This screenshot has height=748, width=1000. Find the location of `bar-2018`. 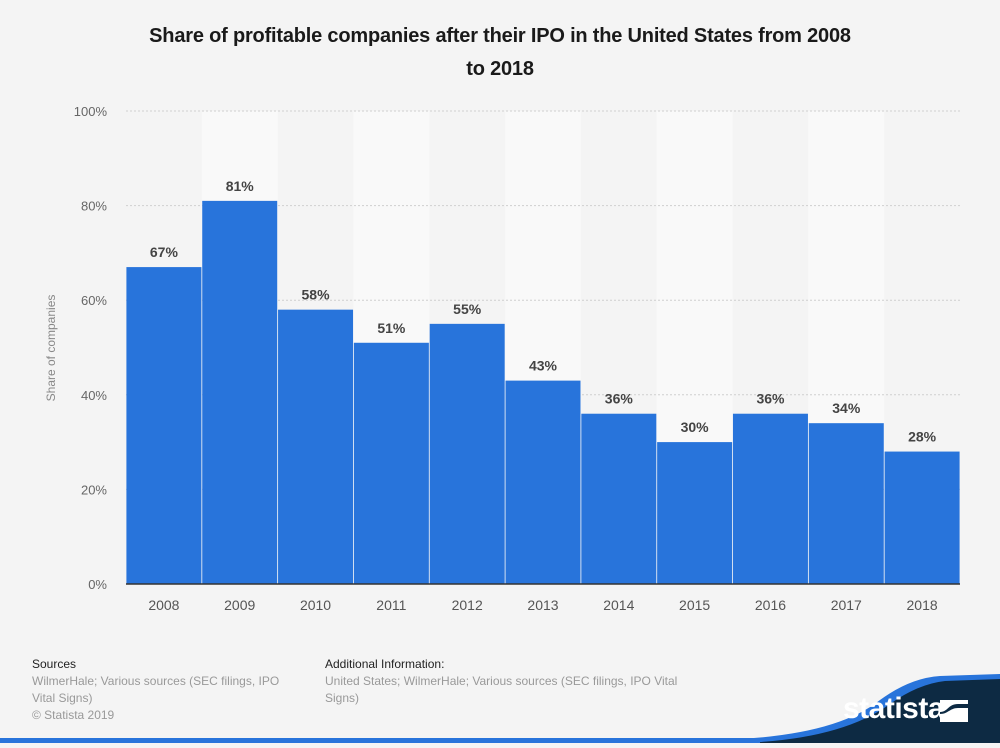

bar-2018 is located at coordinates (922, 517).